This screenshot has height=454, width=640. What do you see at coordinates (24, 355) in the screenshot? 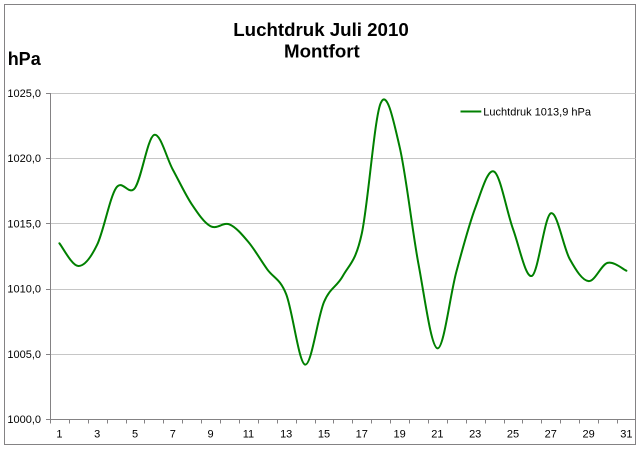
I see `svg-text: 1005,0` at bounding box center [24, 355].